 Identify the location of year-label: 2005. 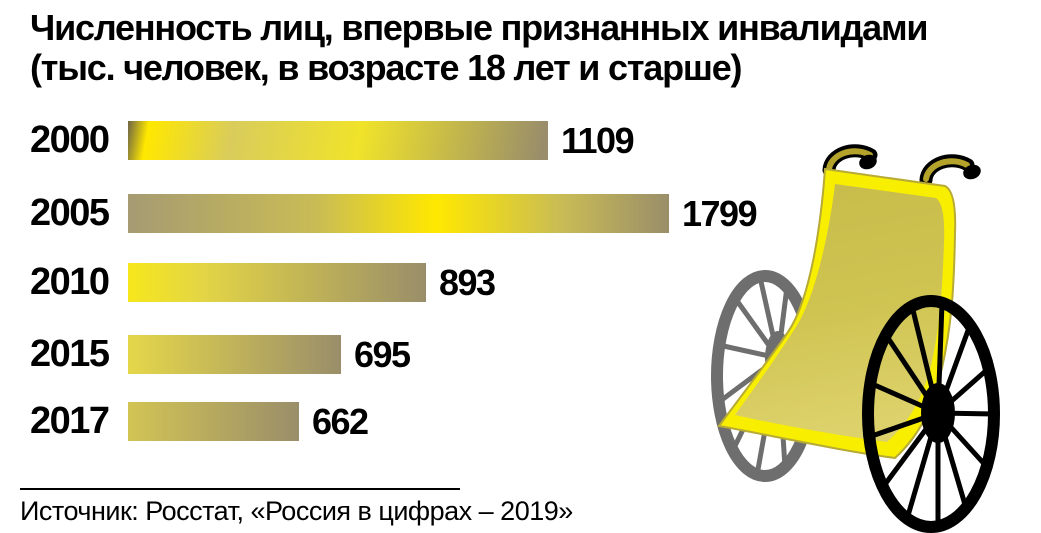
(70, 213).